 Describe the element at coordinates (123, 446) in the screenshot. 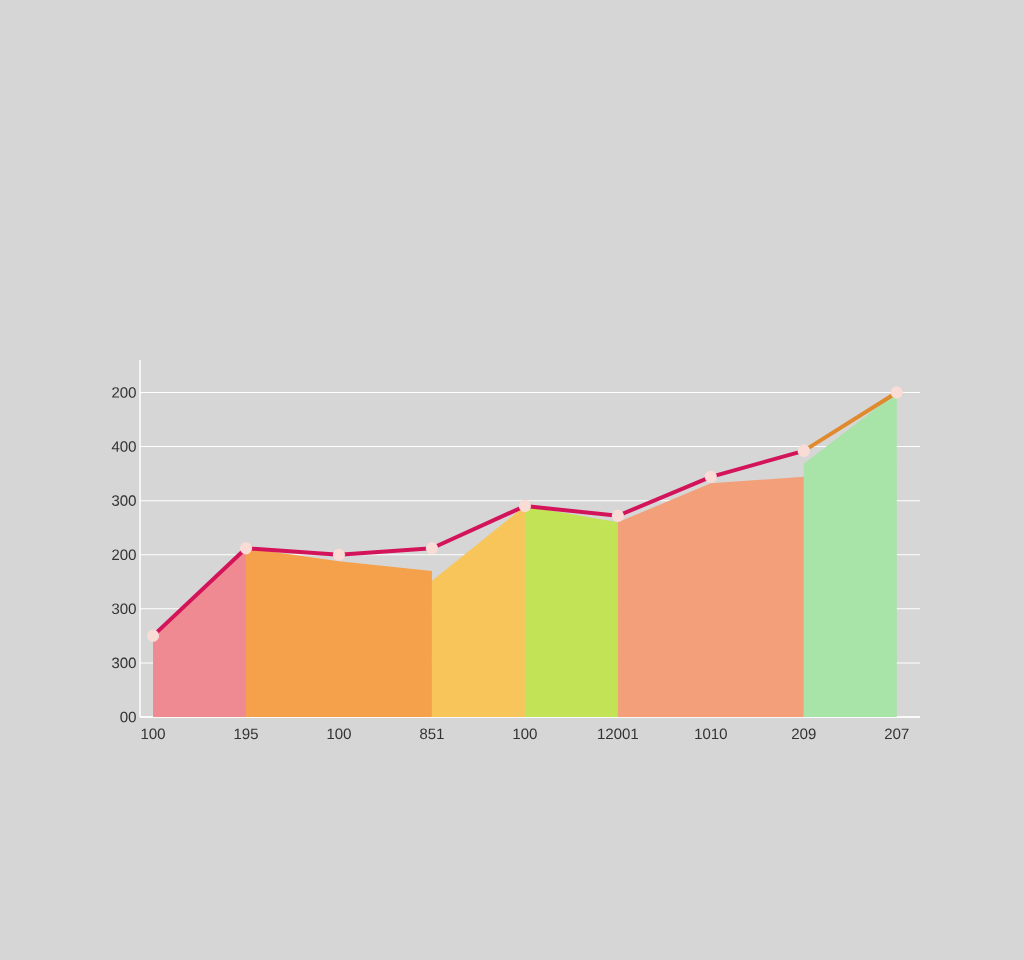

I see `text: 400` at that location.